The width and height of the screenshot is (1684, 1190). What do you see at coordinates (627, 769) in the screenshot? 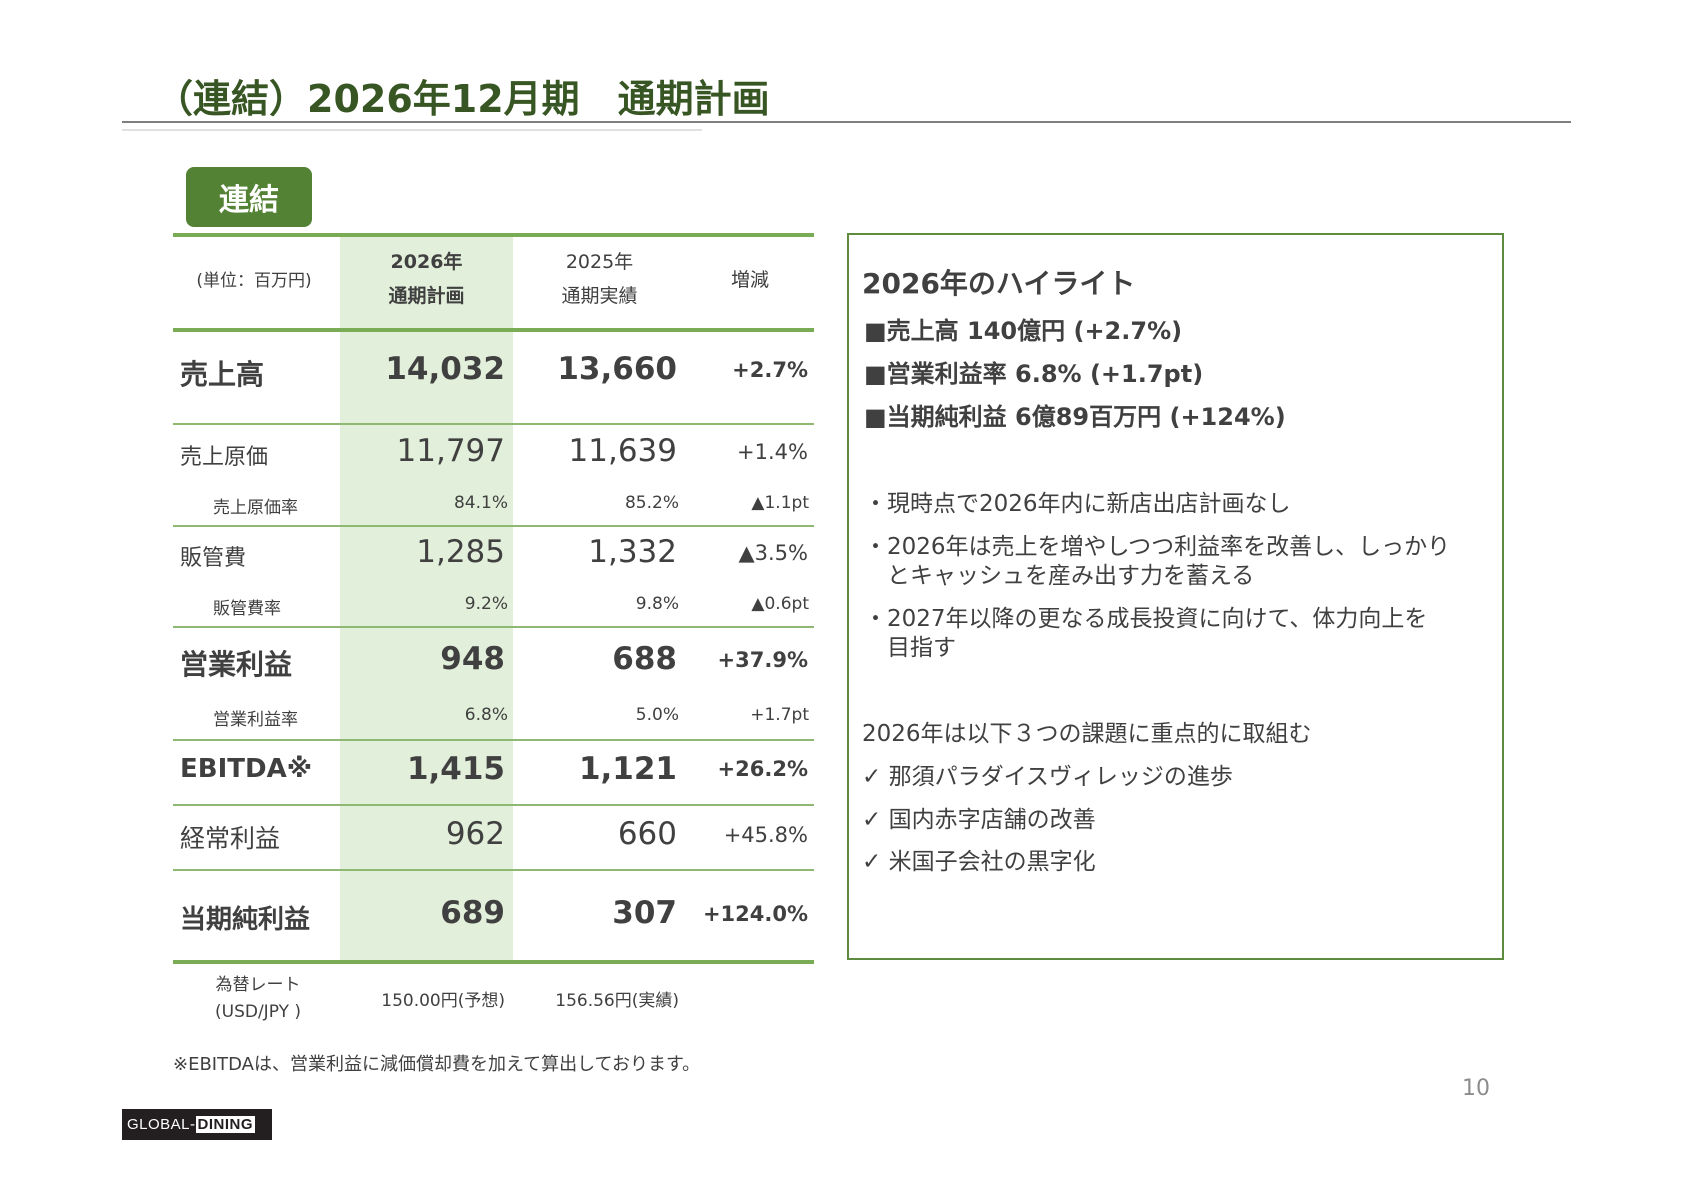
I see `actual-value: 1,121` at bounding box center [627, 769].